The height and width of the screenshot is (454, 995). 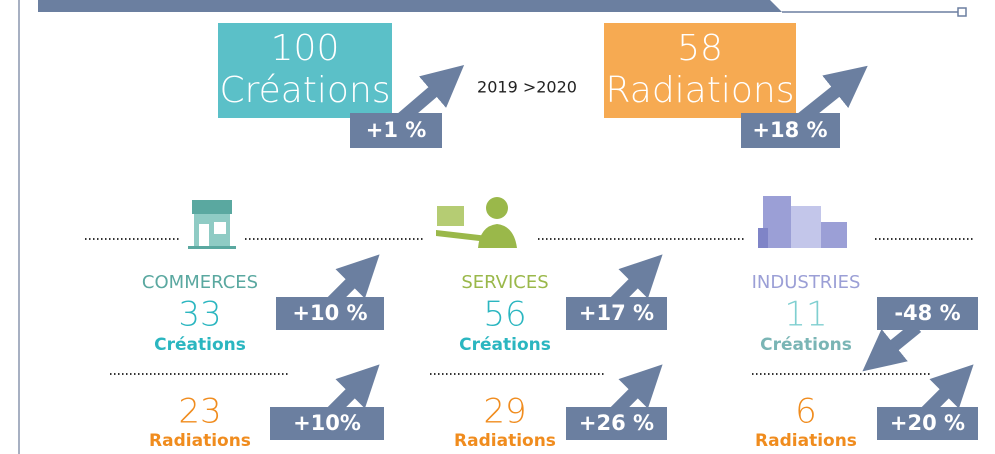 I want to click on change: +10%, so click(x=327, y=423).